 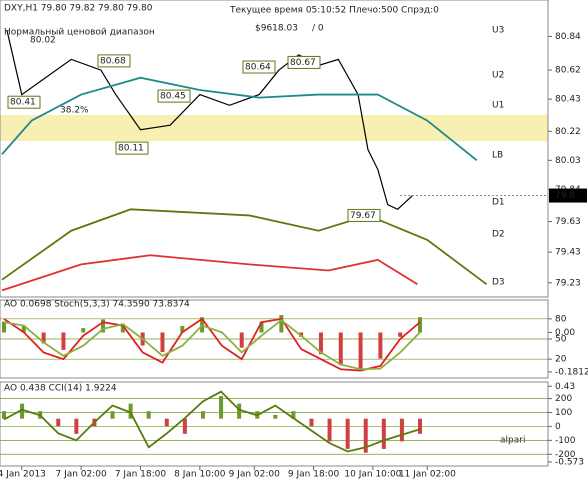 I want to click on x-tick-label: 7 Jan 18:00, so click(x=141, y=475).